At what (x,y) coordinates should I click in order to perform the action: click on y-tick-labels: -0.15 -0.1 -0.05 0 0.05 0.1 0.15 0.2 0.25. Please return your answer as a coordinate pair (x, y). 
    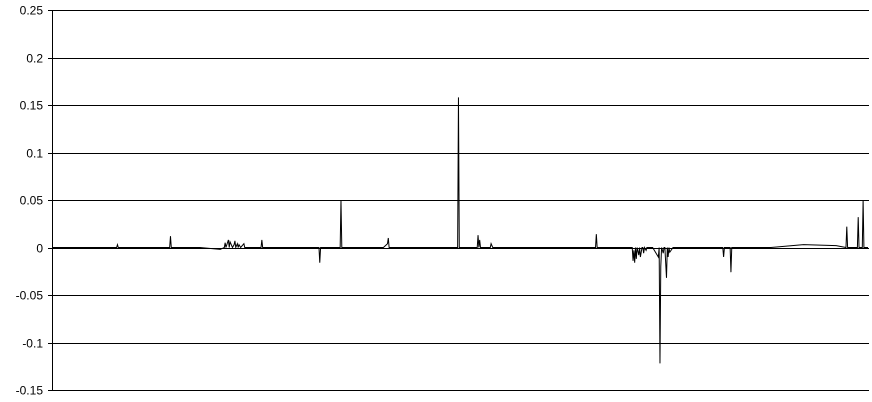
    Looking at the image, I should click on (30, 201).